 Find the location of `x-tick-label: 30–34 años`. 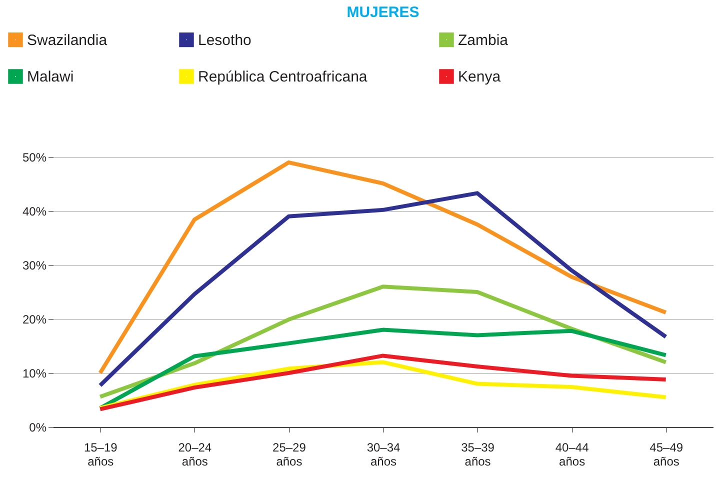

x-tick-label: 30–34 años is located at coordinates (383, 454).